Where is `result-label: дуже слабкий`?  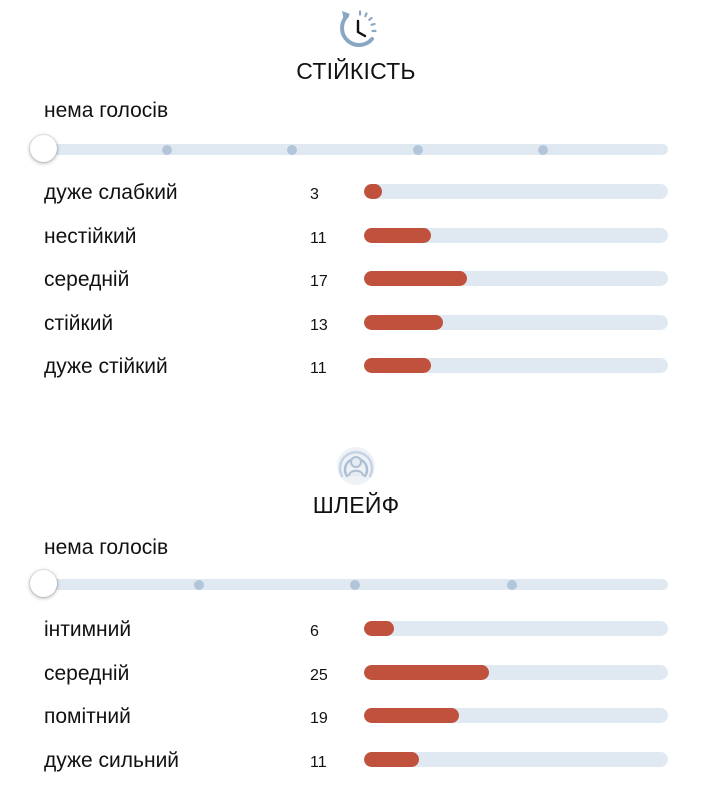 result-label: дуже слабкий is located at coordinates (111, 192).